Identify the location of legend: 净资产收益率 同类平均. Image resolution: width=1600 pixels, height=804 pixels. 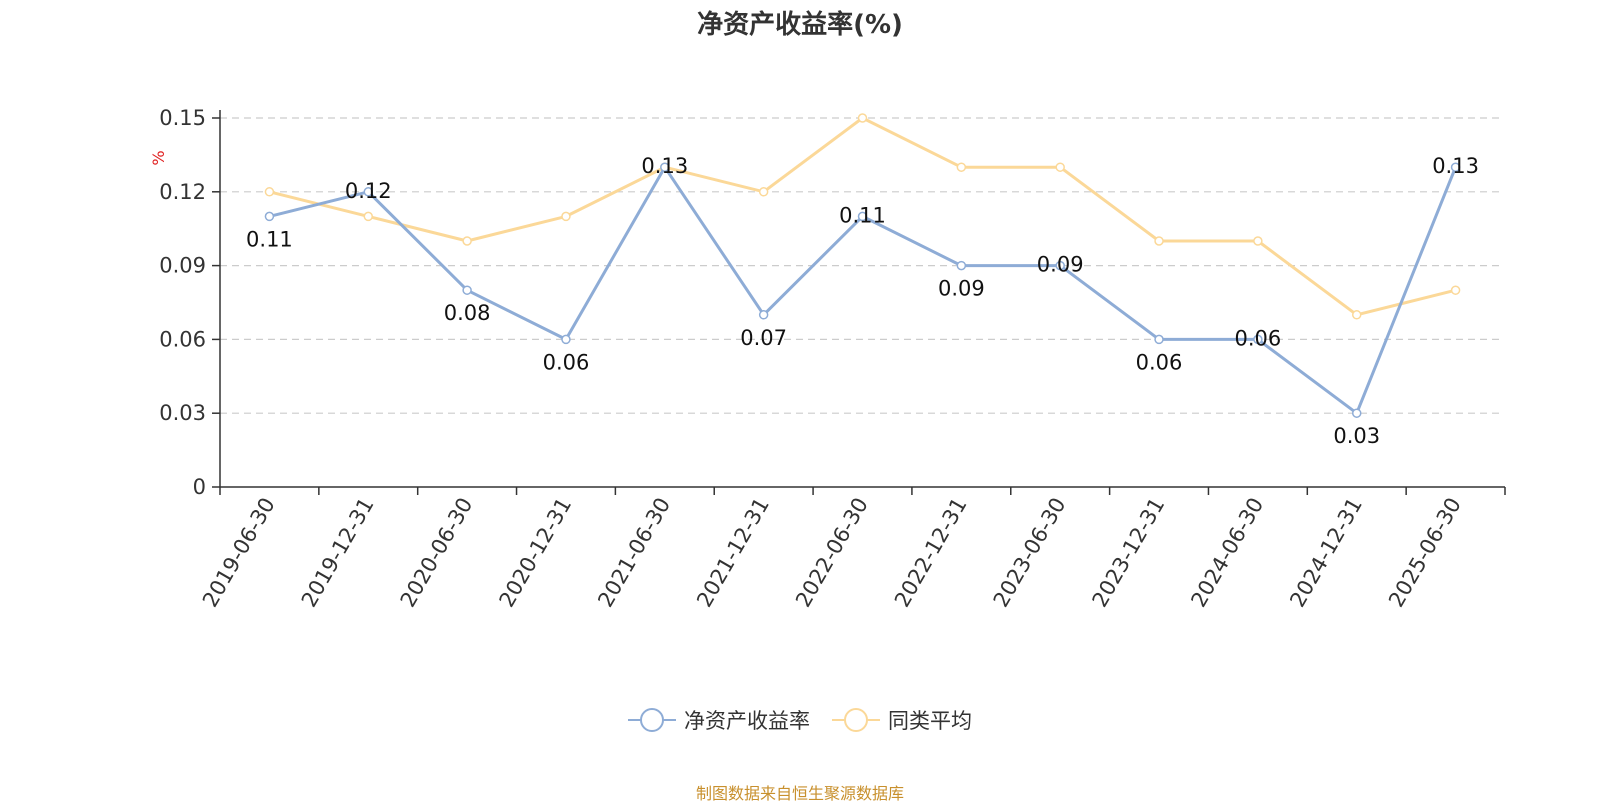
(800, 720).